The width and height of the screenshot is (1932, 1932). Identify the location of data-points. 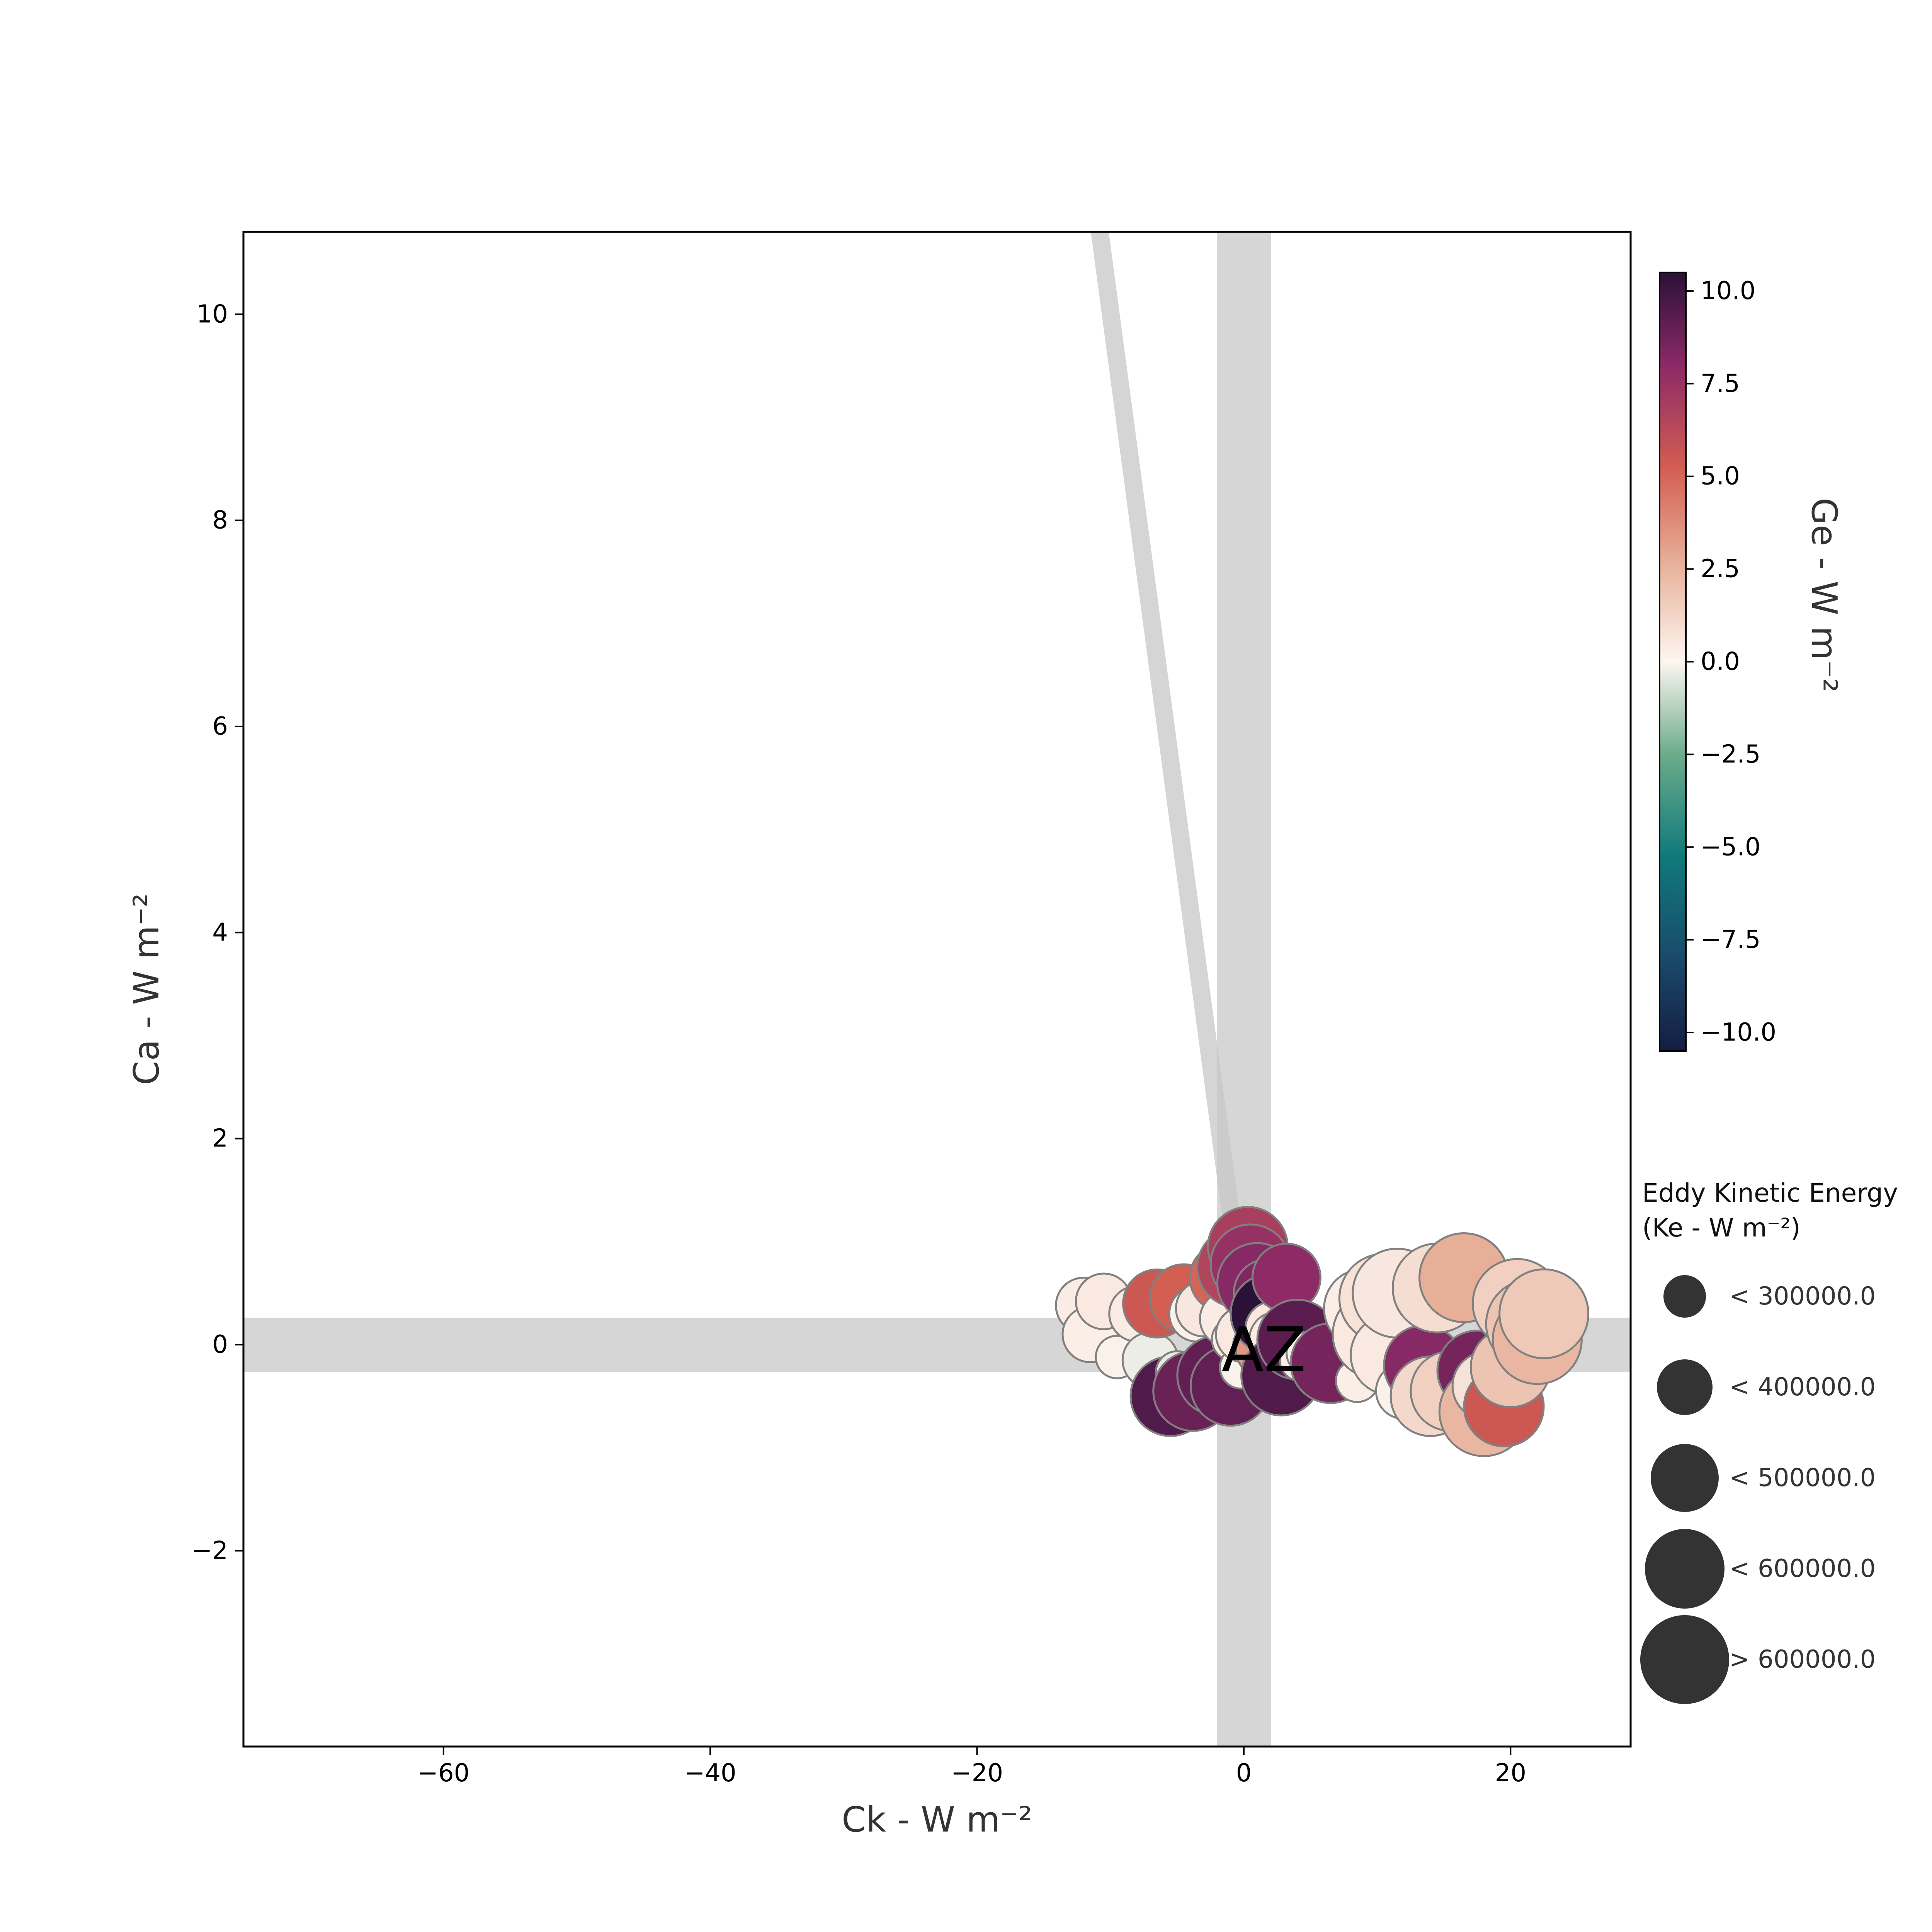
(1322, 1332).